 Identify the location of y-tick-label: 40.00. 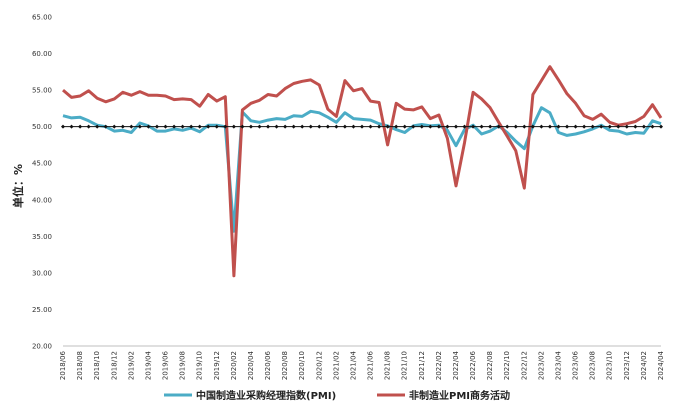
(42, 200).